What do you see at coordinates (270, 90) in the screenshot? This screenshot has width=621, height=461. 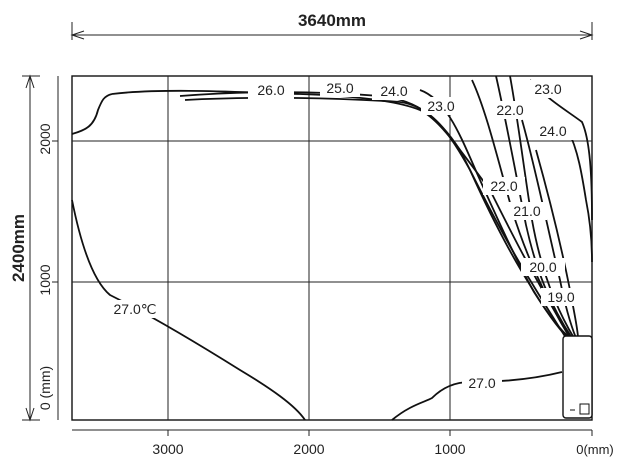 I see `contour-label-26: 26.0` at bounding box center [270, 90].